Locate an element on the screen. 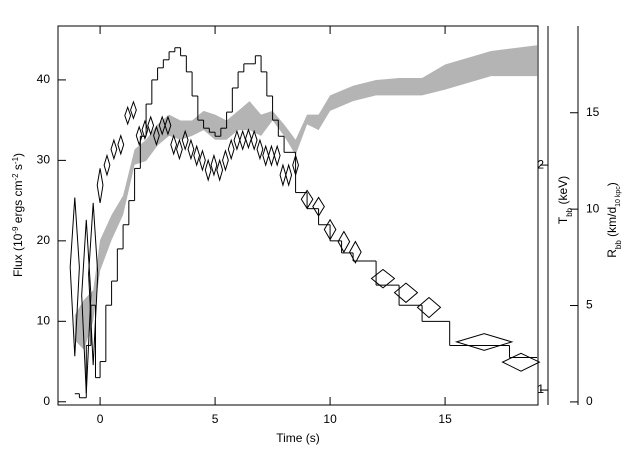 Image resolution: width=640 pixels, height=457 pixels. y-axis-label: Flux (10-9 ergs cm-2 s-1) is located at coordinates (18, 215).